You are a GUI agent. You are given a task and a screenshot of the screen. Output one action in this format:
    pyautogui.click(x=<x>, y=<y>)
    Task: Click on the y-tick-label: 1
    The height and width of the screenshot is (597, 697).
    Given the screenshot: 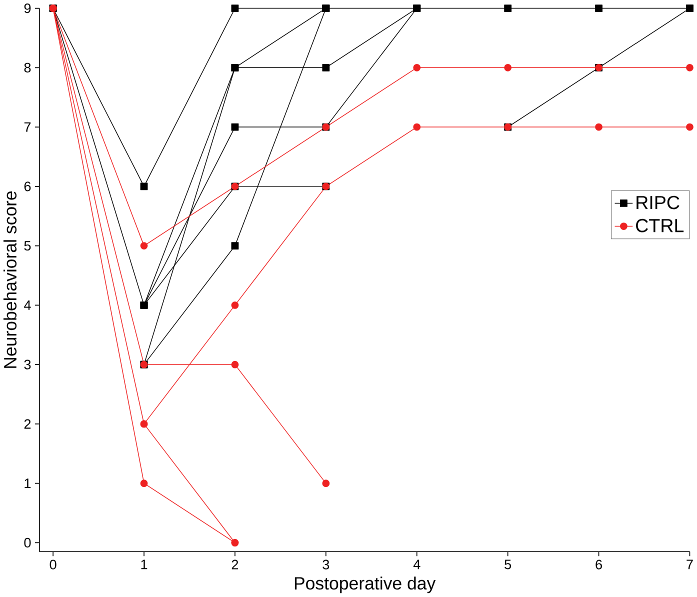 What is the action you would take?
    pyautogui.click(x=27, y=483)
    